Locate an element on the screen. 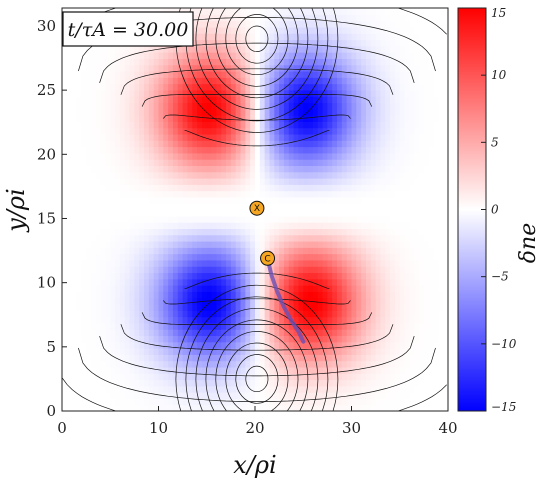  y-tick-label: 20 is located at coordinates (46, 154).